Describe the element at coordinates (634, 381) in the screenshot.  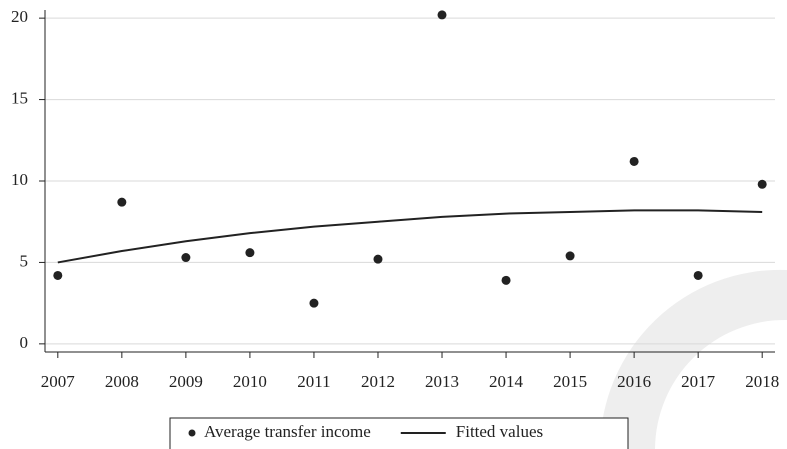
I see `x-tick-label: 2016` at that location.